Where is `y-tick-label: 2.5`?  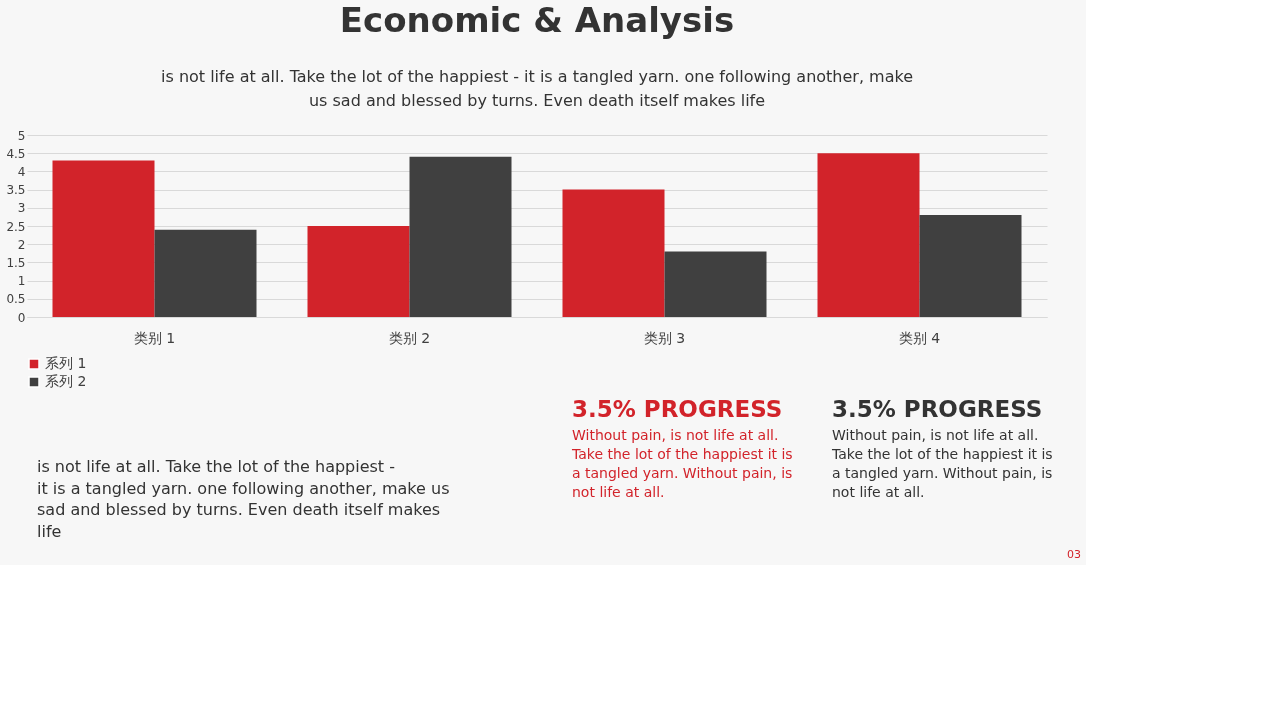
y-tick-label: 2.5 is located at coordinates (16, 226).